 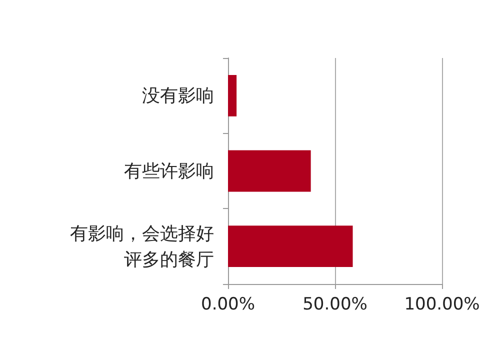 What do you see at coordinates (228, 304) in the screenshot?
I see `x-tick-label: 0.00%` at bounding box center [228, 304].